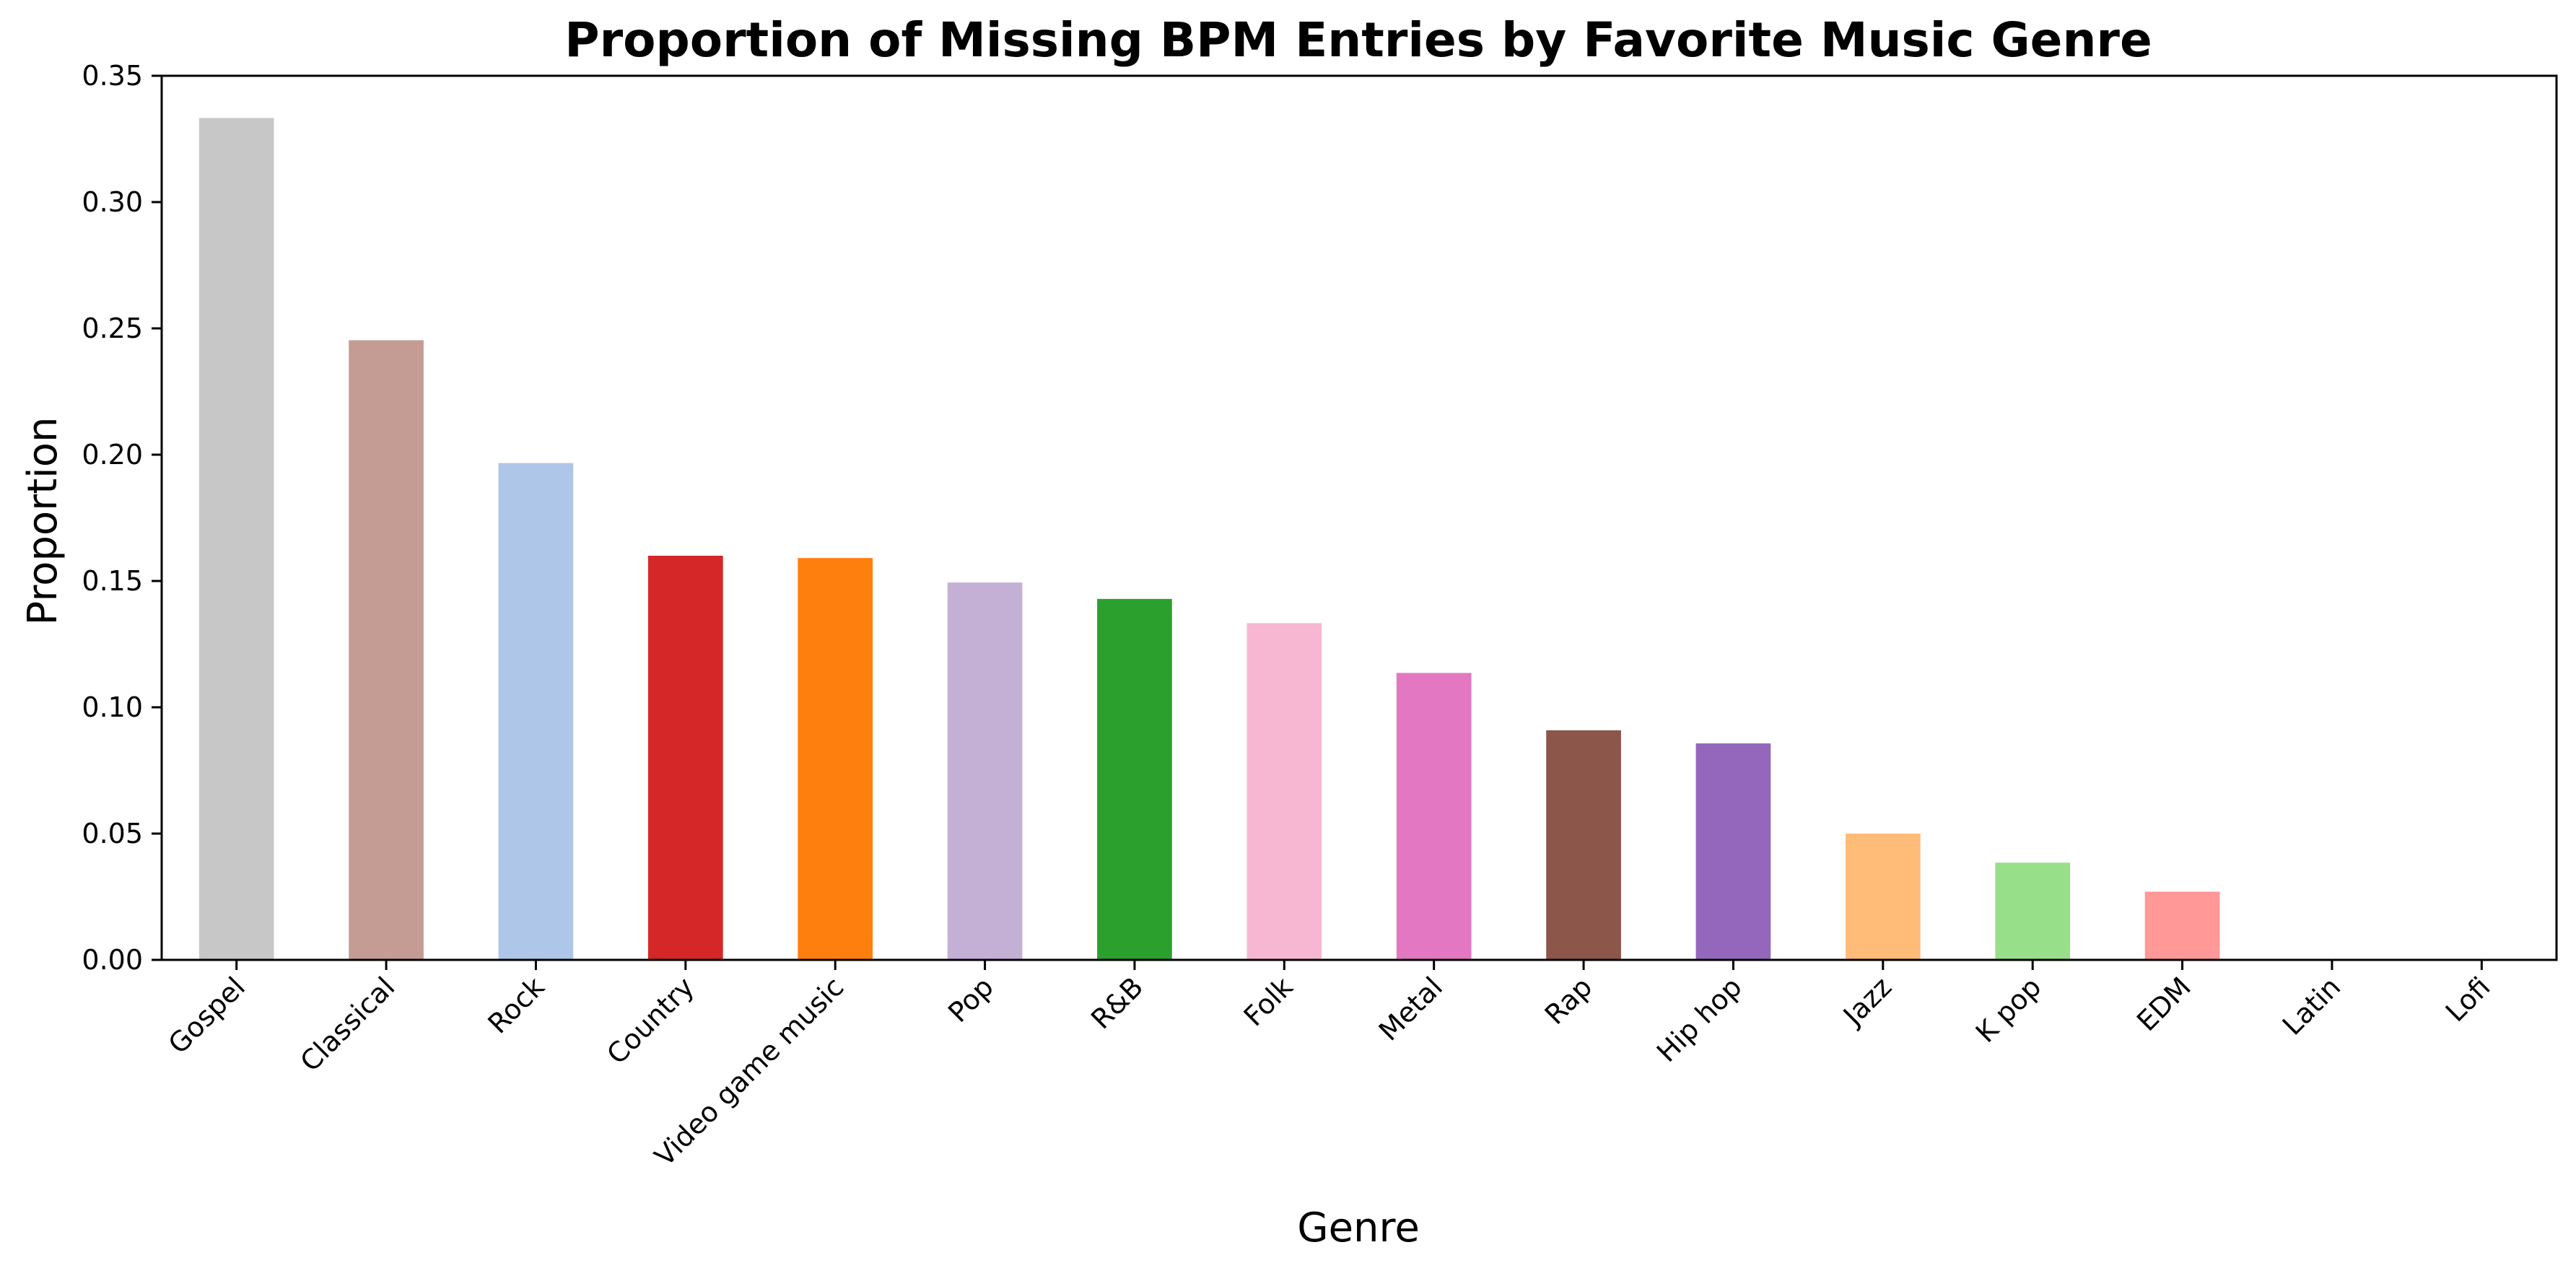 The height and width of the screenshot is (1276, 2576). I want to click on bar-k-pop, so click(2033, 911).